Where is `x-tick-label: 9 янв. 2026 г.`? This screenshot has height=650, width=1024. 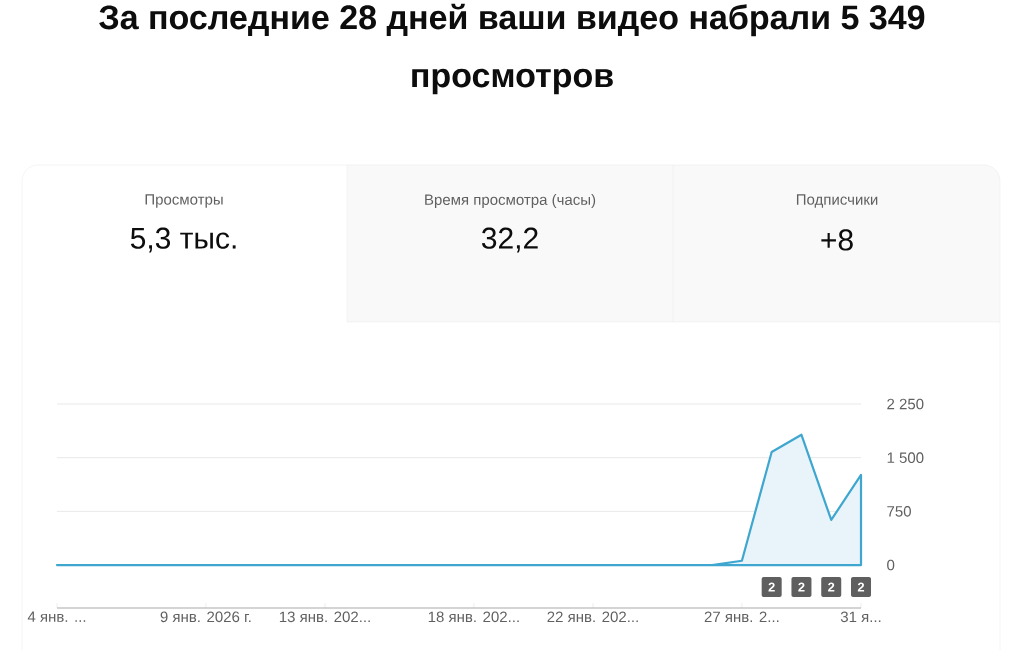 x-tick-label: 9 янв. 2026 г. is located at coordinates (205, 617).